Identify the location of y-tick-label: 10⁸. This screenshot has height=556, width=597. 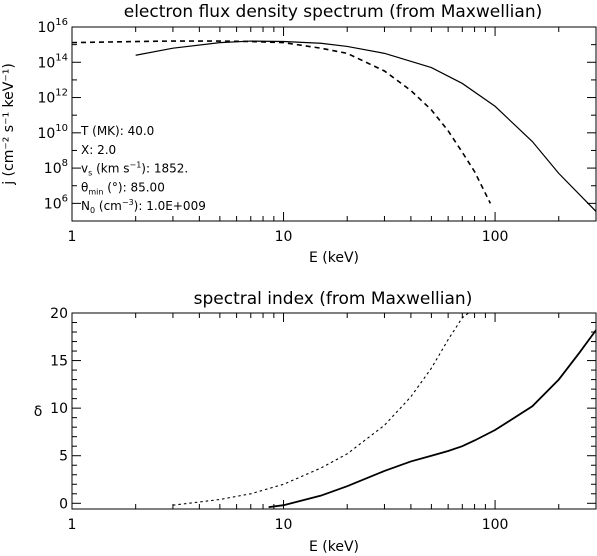
(56, 167).